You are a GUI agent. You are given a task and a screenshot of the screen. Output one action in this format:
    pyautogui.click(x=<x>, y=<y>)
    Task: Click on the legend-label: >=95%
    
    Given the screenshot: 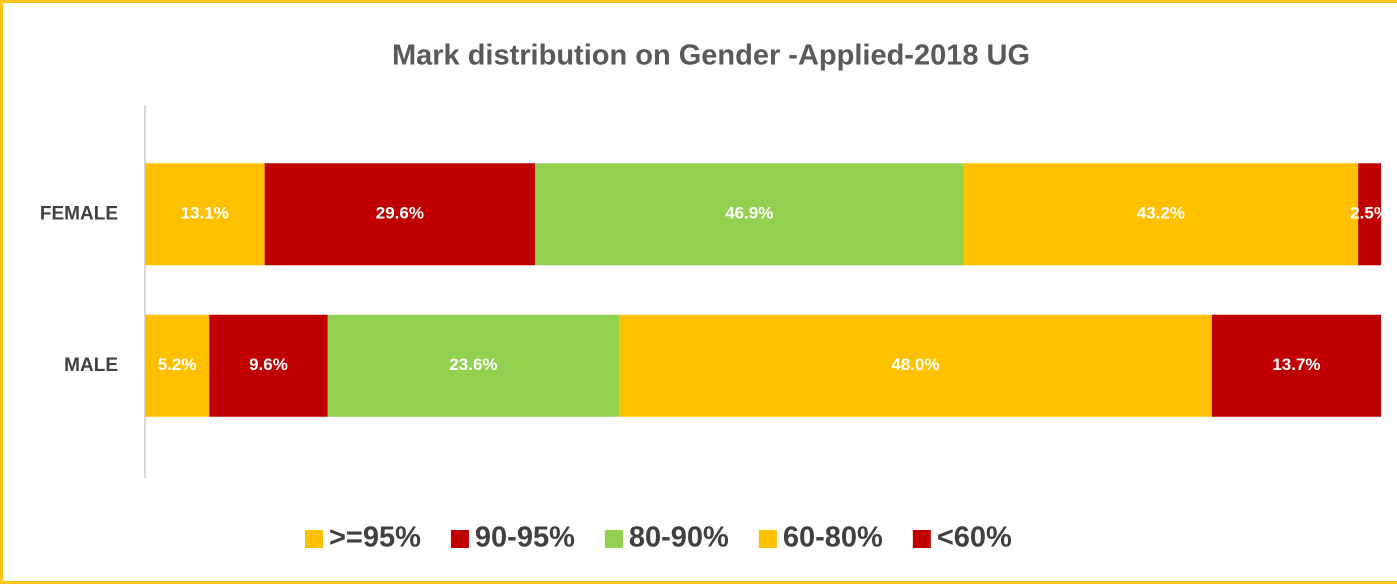 What is the action you would take?
    pyautogui.click(x=375, y=538)
    